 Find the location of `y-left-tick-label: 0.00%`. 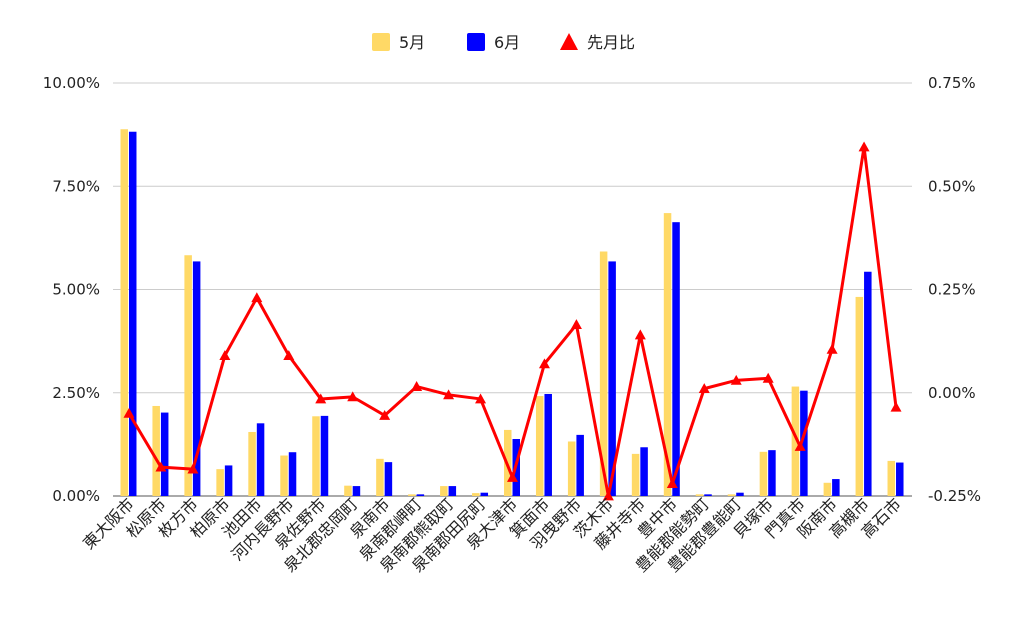

y-left-tick-label: 0.00% is located at coordinates (76, 496).